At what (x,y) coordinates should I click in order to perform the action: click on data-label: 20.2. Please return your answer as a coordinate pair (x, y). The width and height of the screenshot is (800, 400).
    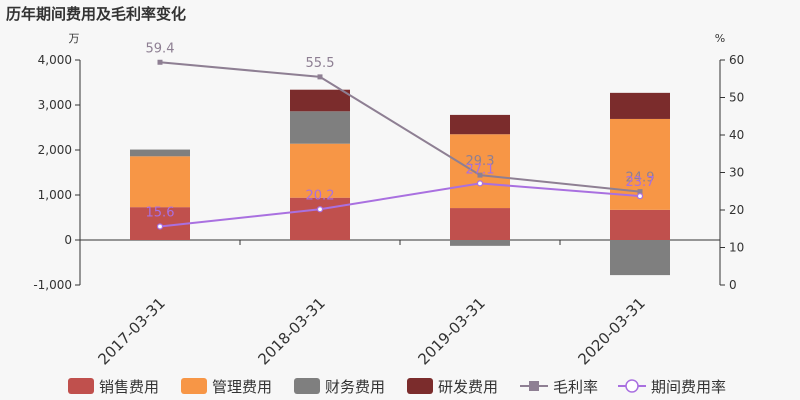
    Looking at the image, I should click on (320, 195).